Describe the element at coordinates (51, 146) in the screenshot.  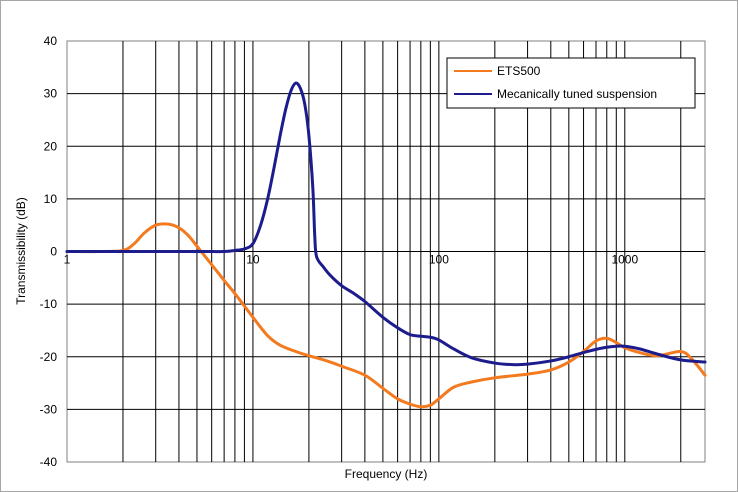
I see `y-tick-label: 20` at that location.